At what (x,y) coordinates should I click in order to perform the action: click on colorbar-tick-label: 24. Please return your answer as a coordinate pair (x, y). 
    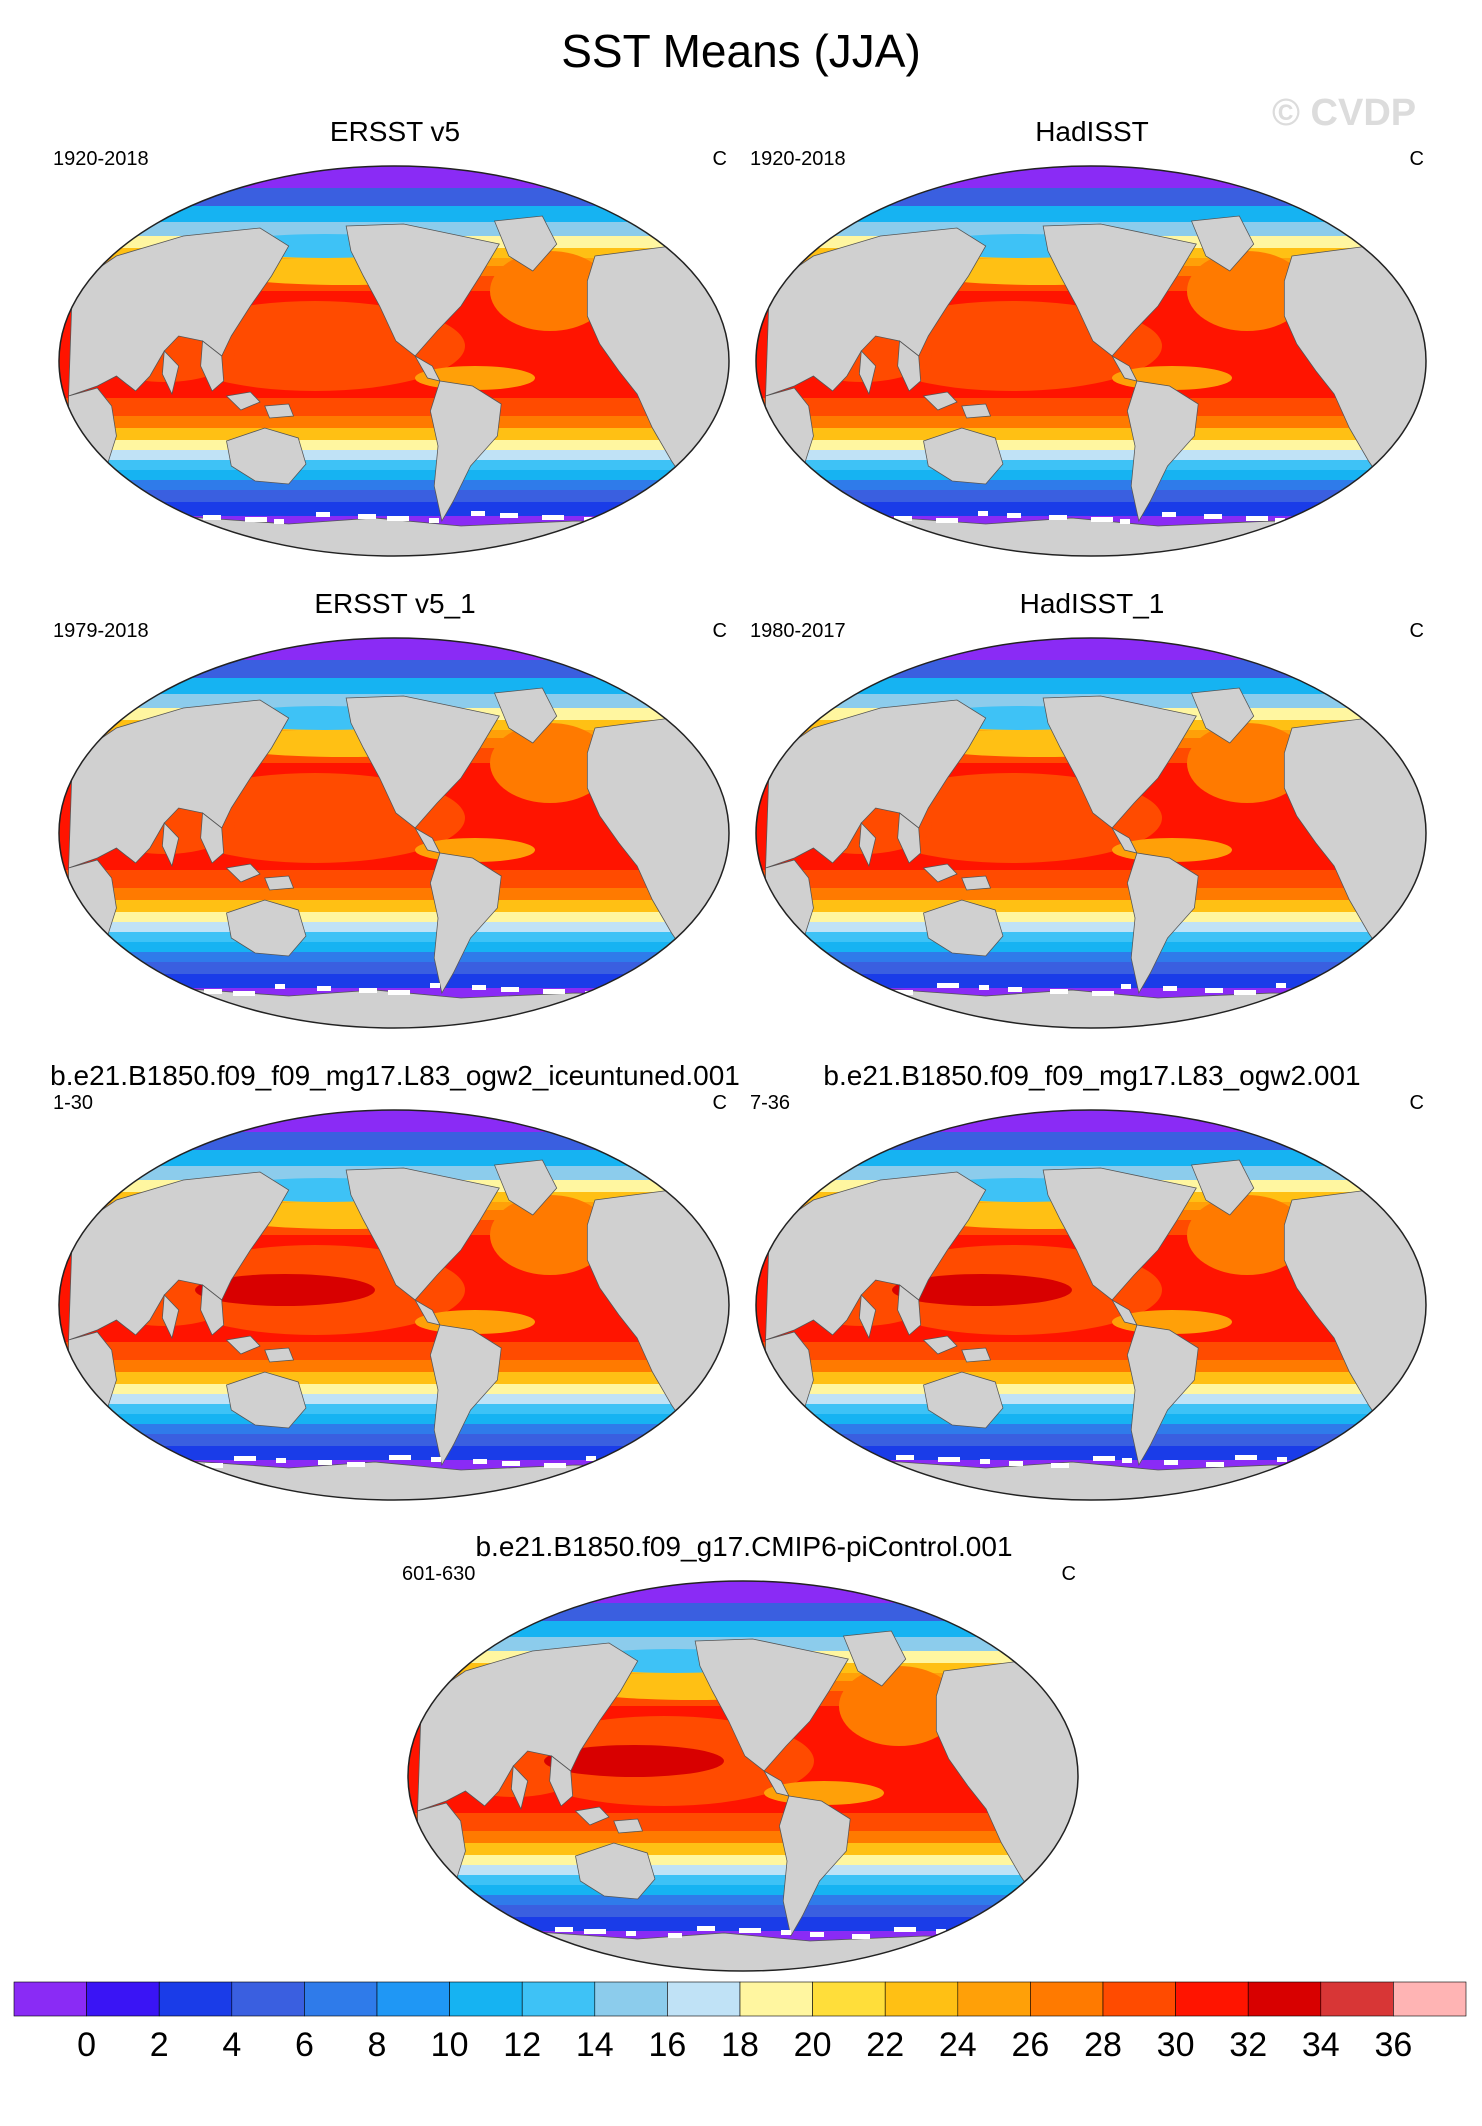
    Looking at the image, I should click on (958, 2045).